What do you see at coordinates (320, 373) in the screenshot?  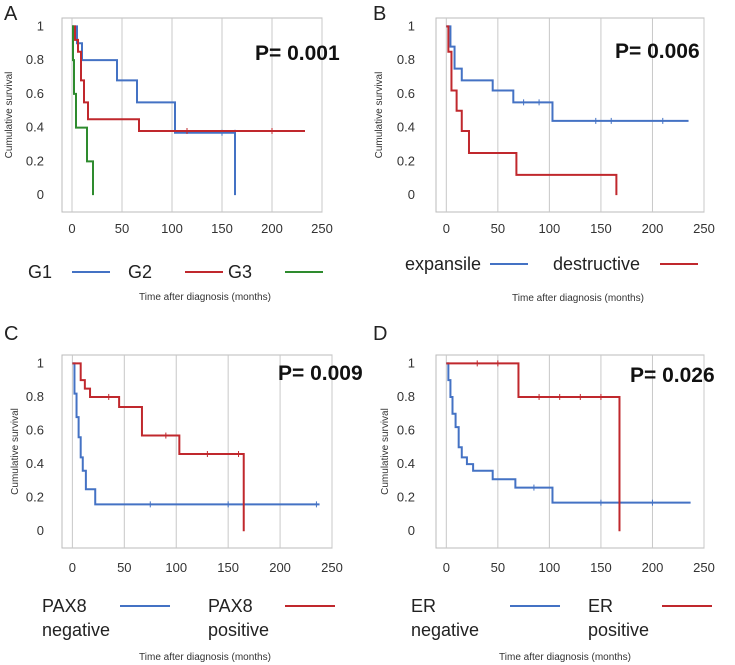 I see `p-value: P= 0.009` at bounding box center [320, 373].